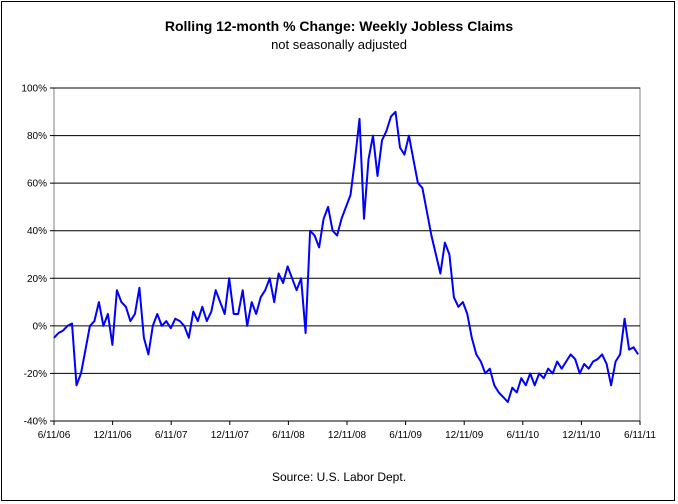 The image size is (678, 504). I want to click on x-tick-label: 12/11/10, so click(581, 435).